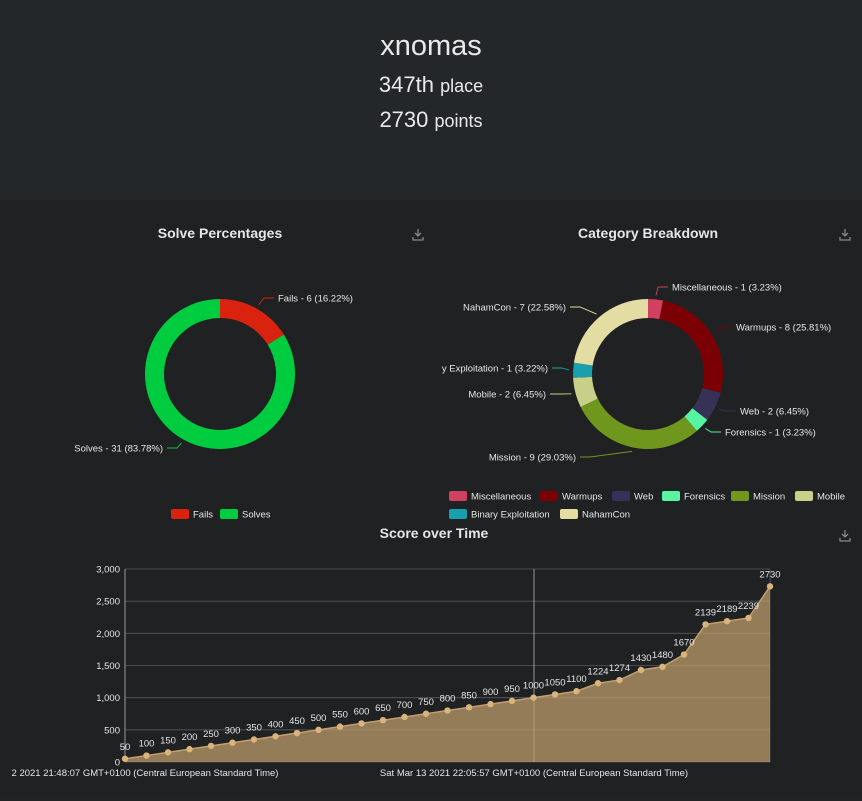 The height and width of the screenshot is (801, 862). I want to click on score-value-label: 1000, so click(533, 686).